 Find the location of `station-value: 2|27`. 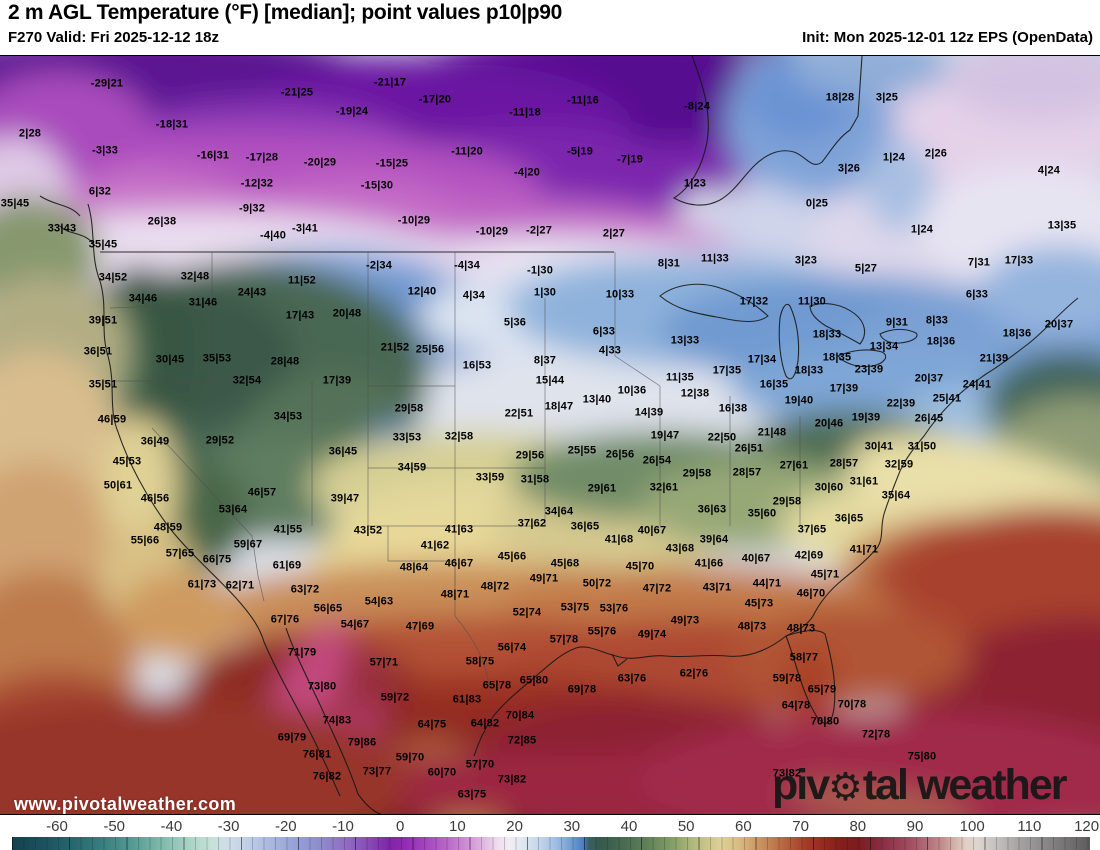

station-value: 2|27 is located at coordinates (614, 233).